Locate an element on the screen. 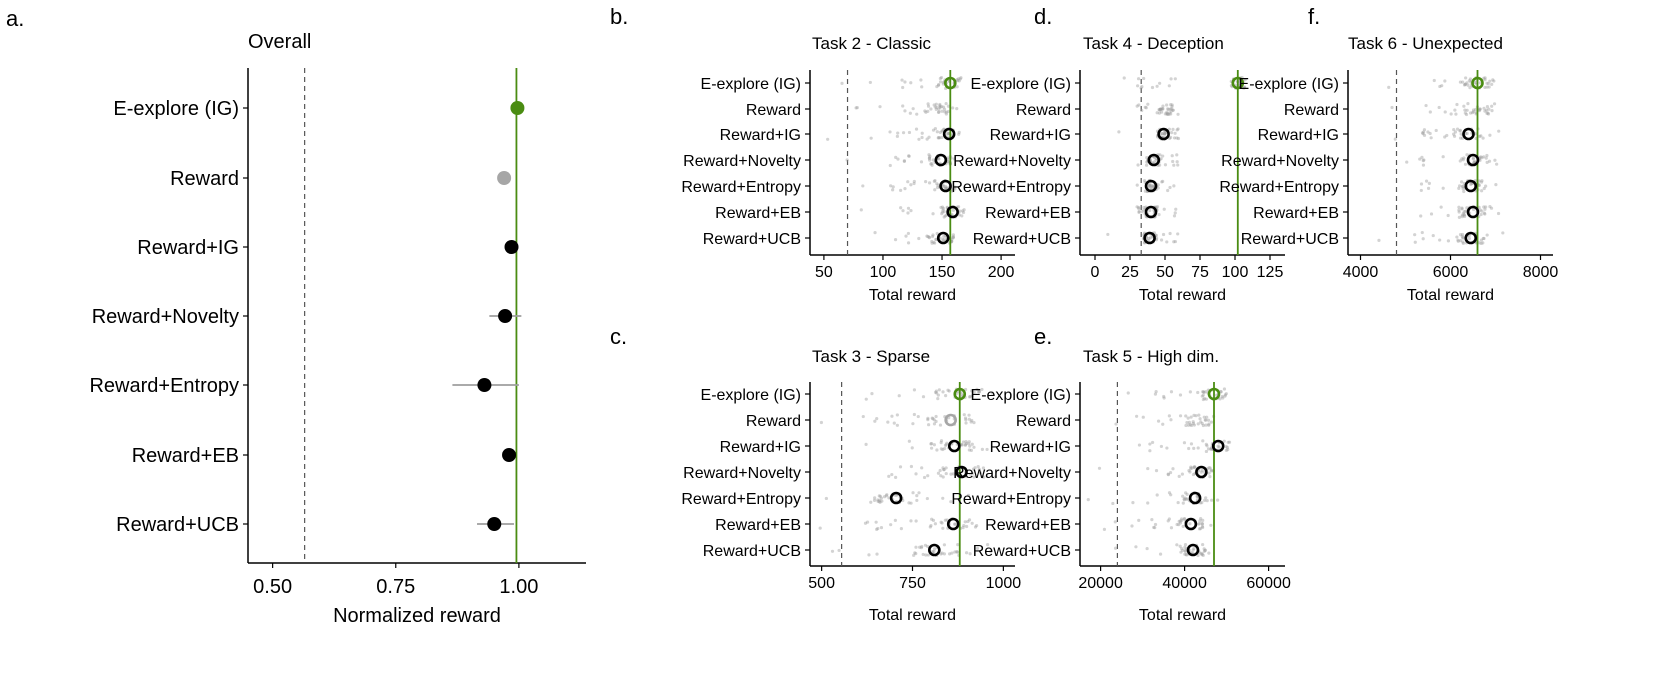 This screenshot has height=678, width=1672. y-tick-label-b: Reward+Novelty is located at coordinates (742, 161).